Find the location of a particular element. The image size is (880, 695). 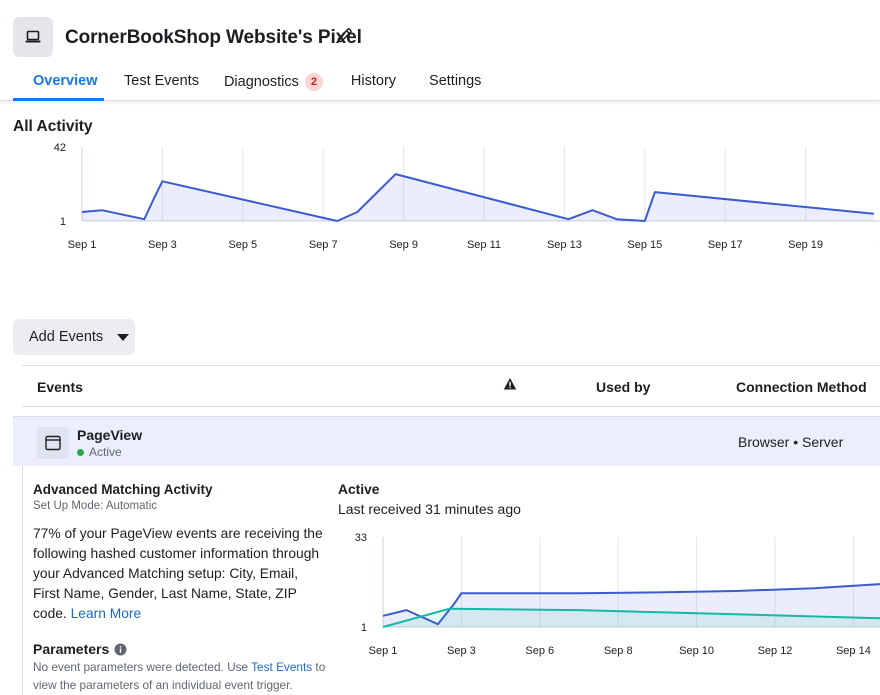

column-events: Events is located at coordinates (60, 387).